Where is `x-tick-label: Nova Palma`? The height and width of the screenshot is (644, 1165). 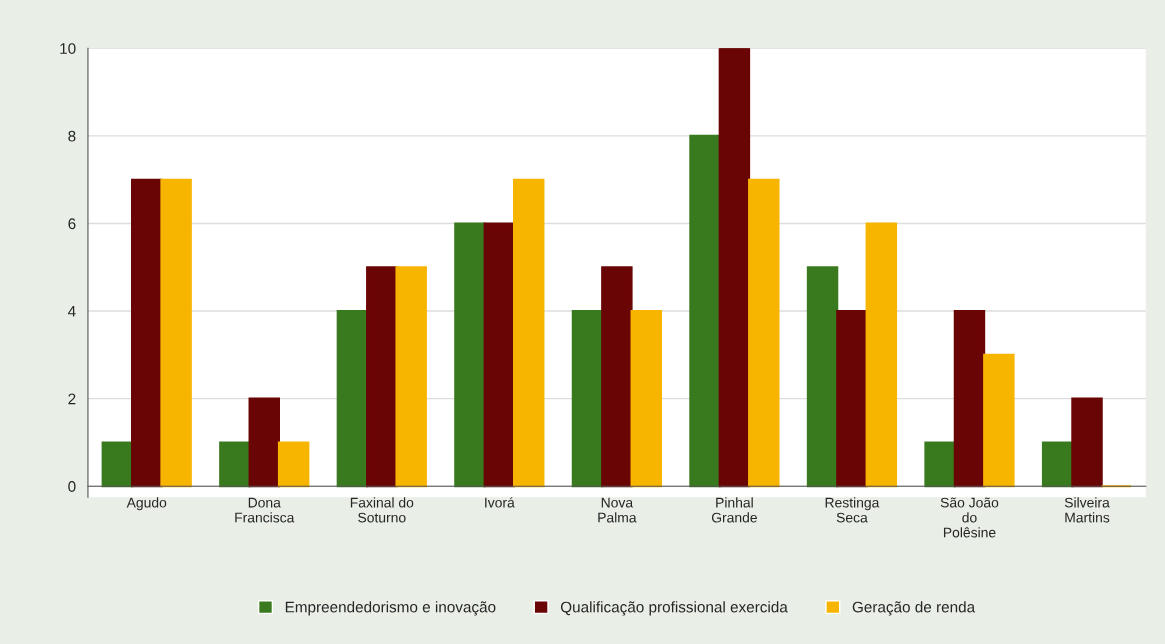
x-tick-label: Nova Palma is located at coordinates (617, 510).